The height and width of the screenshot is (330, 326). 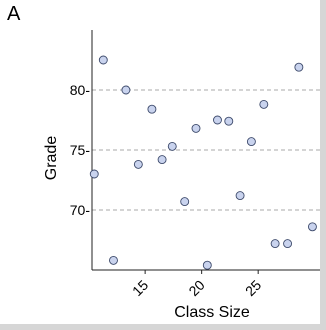 I want to click on x-tick-label: 25, so click(x=253, y=288).